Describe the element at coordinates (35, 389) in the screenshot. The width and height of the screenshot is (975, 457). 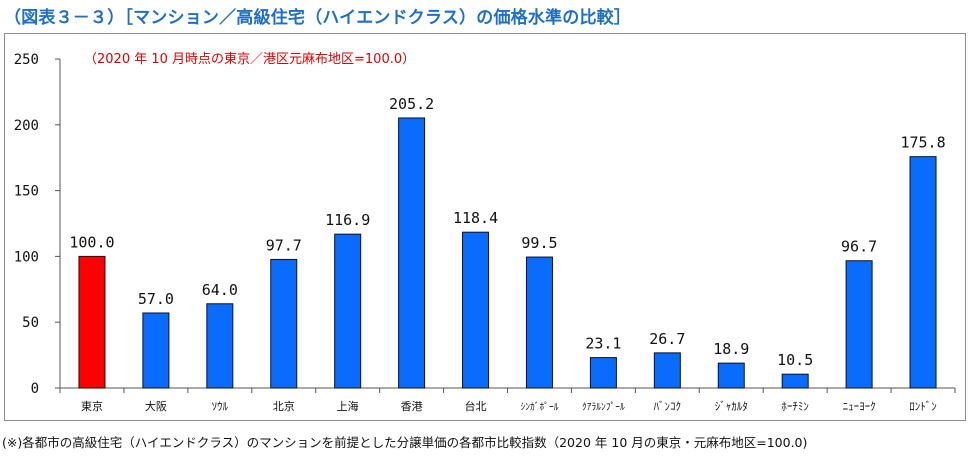
I see `y-tick-label: 0` at that location.